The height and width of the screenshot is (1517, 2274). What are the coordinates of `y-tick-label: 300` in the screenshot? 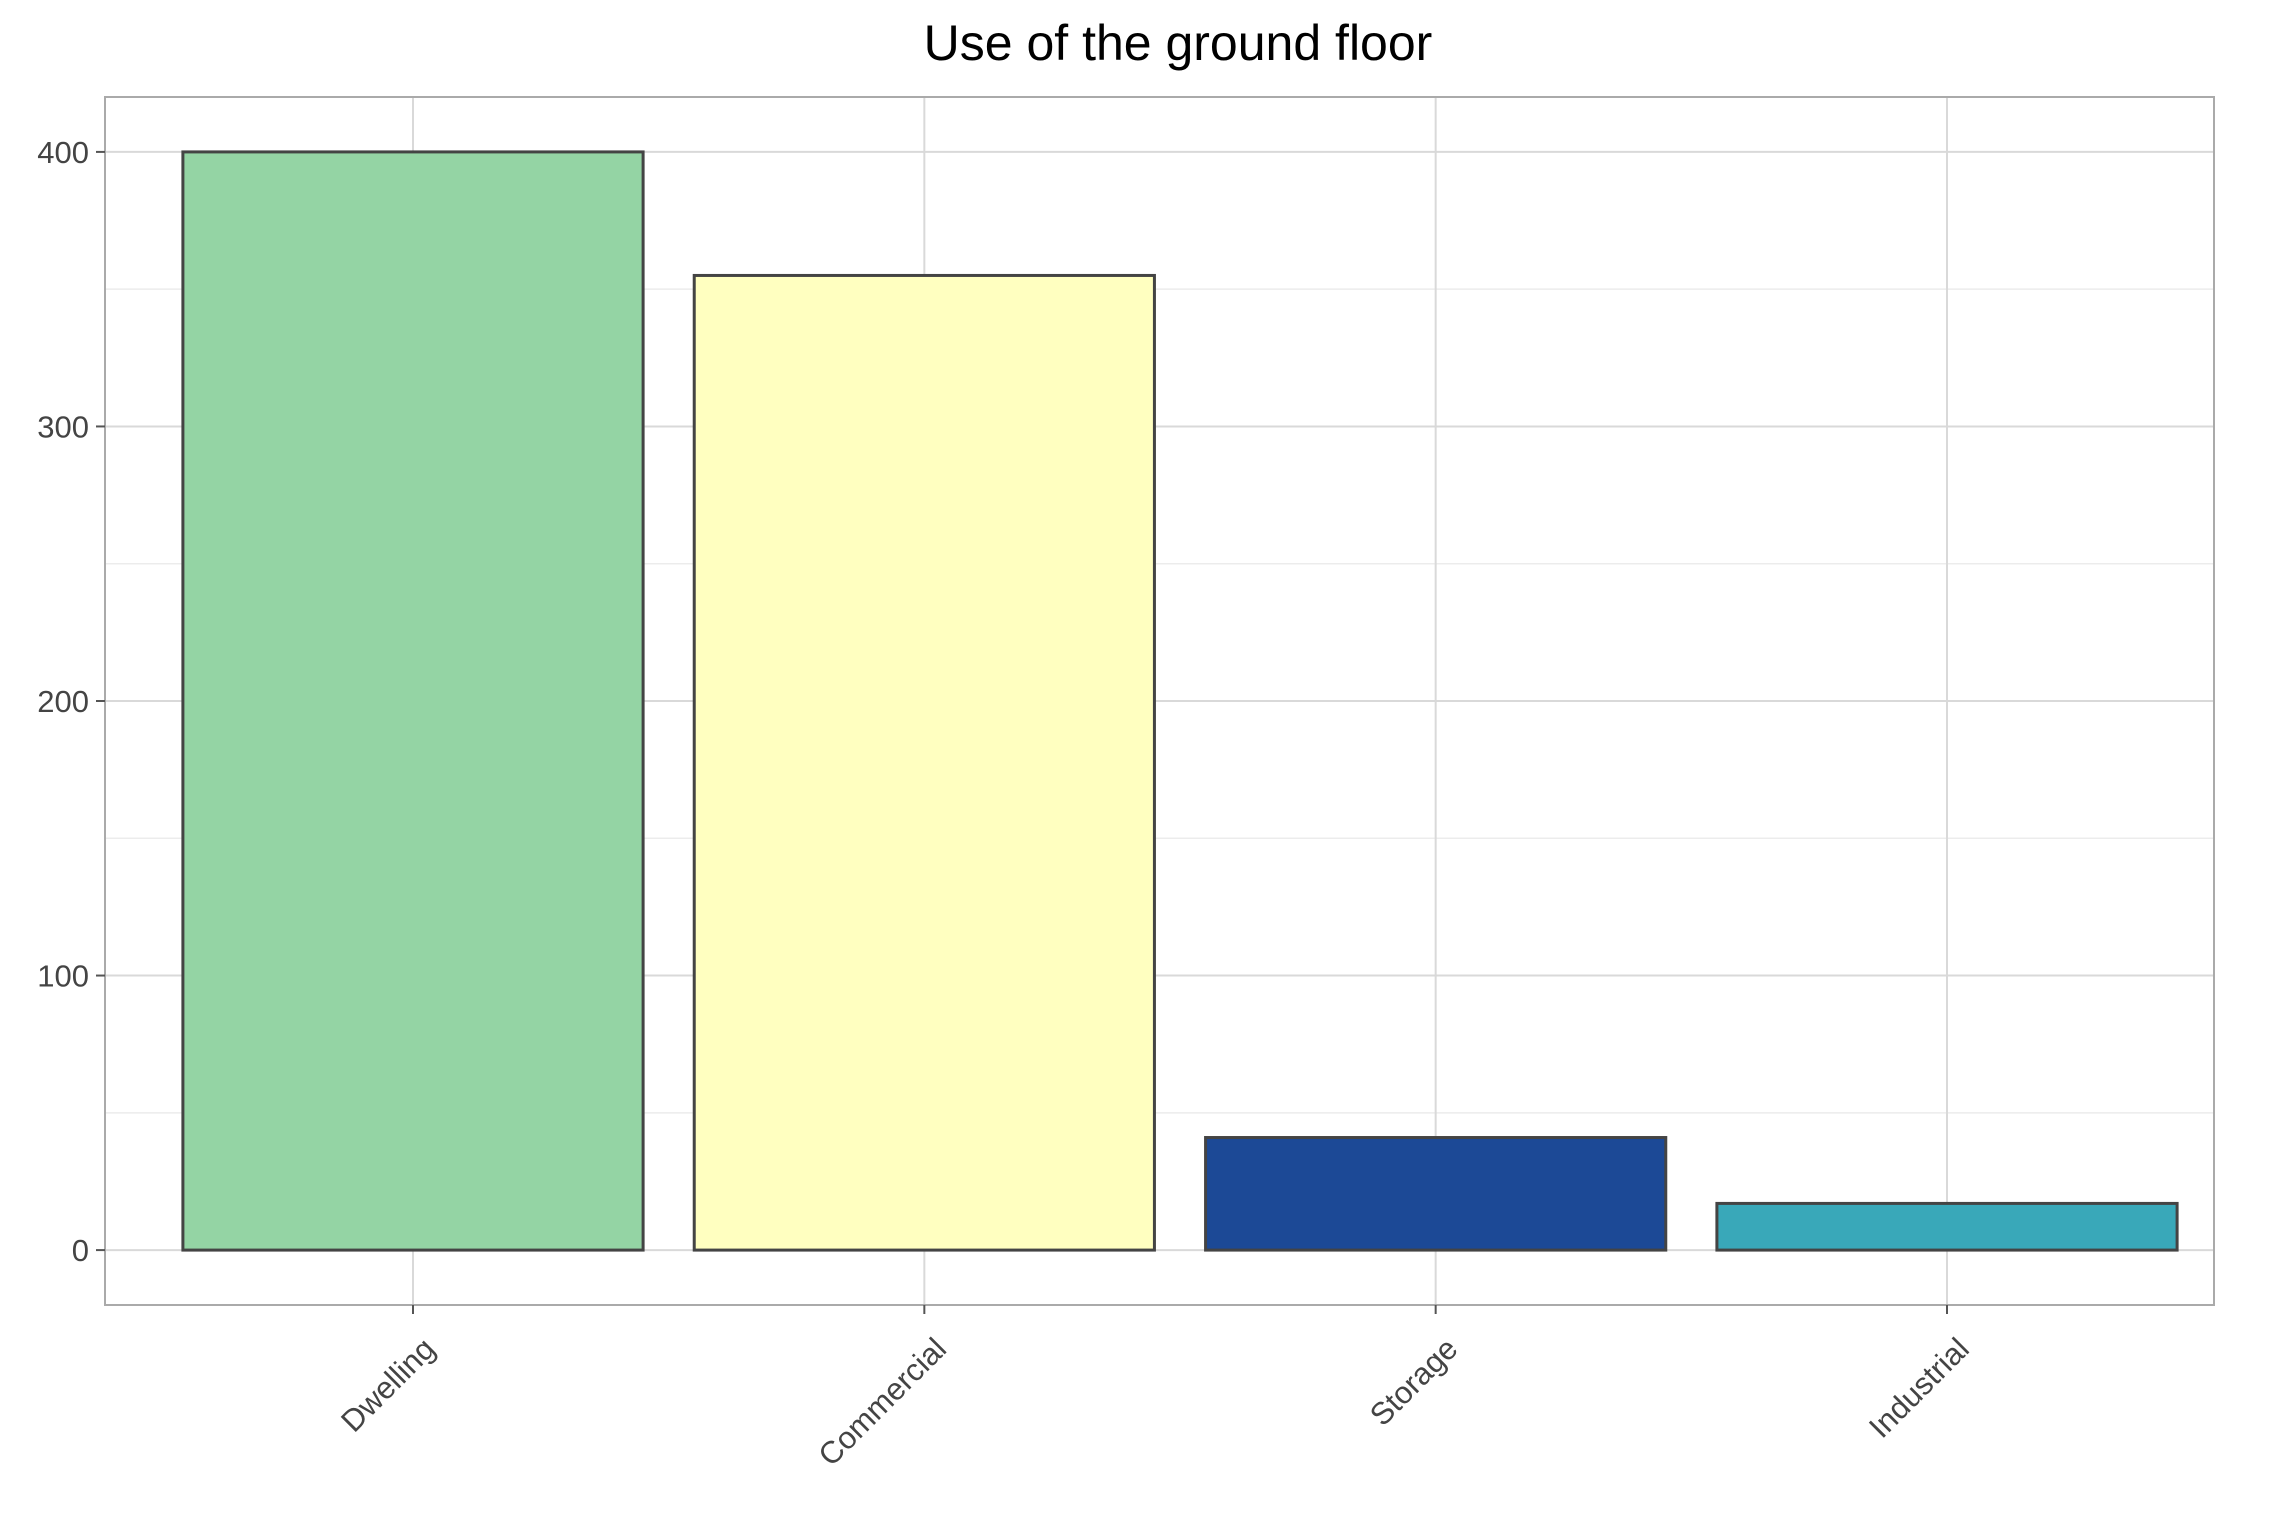 It's located at (63, 426).